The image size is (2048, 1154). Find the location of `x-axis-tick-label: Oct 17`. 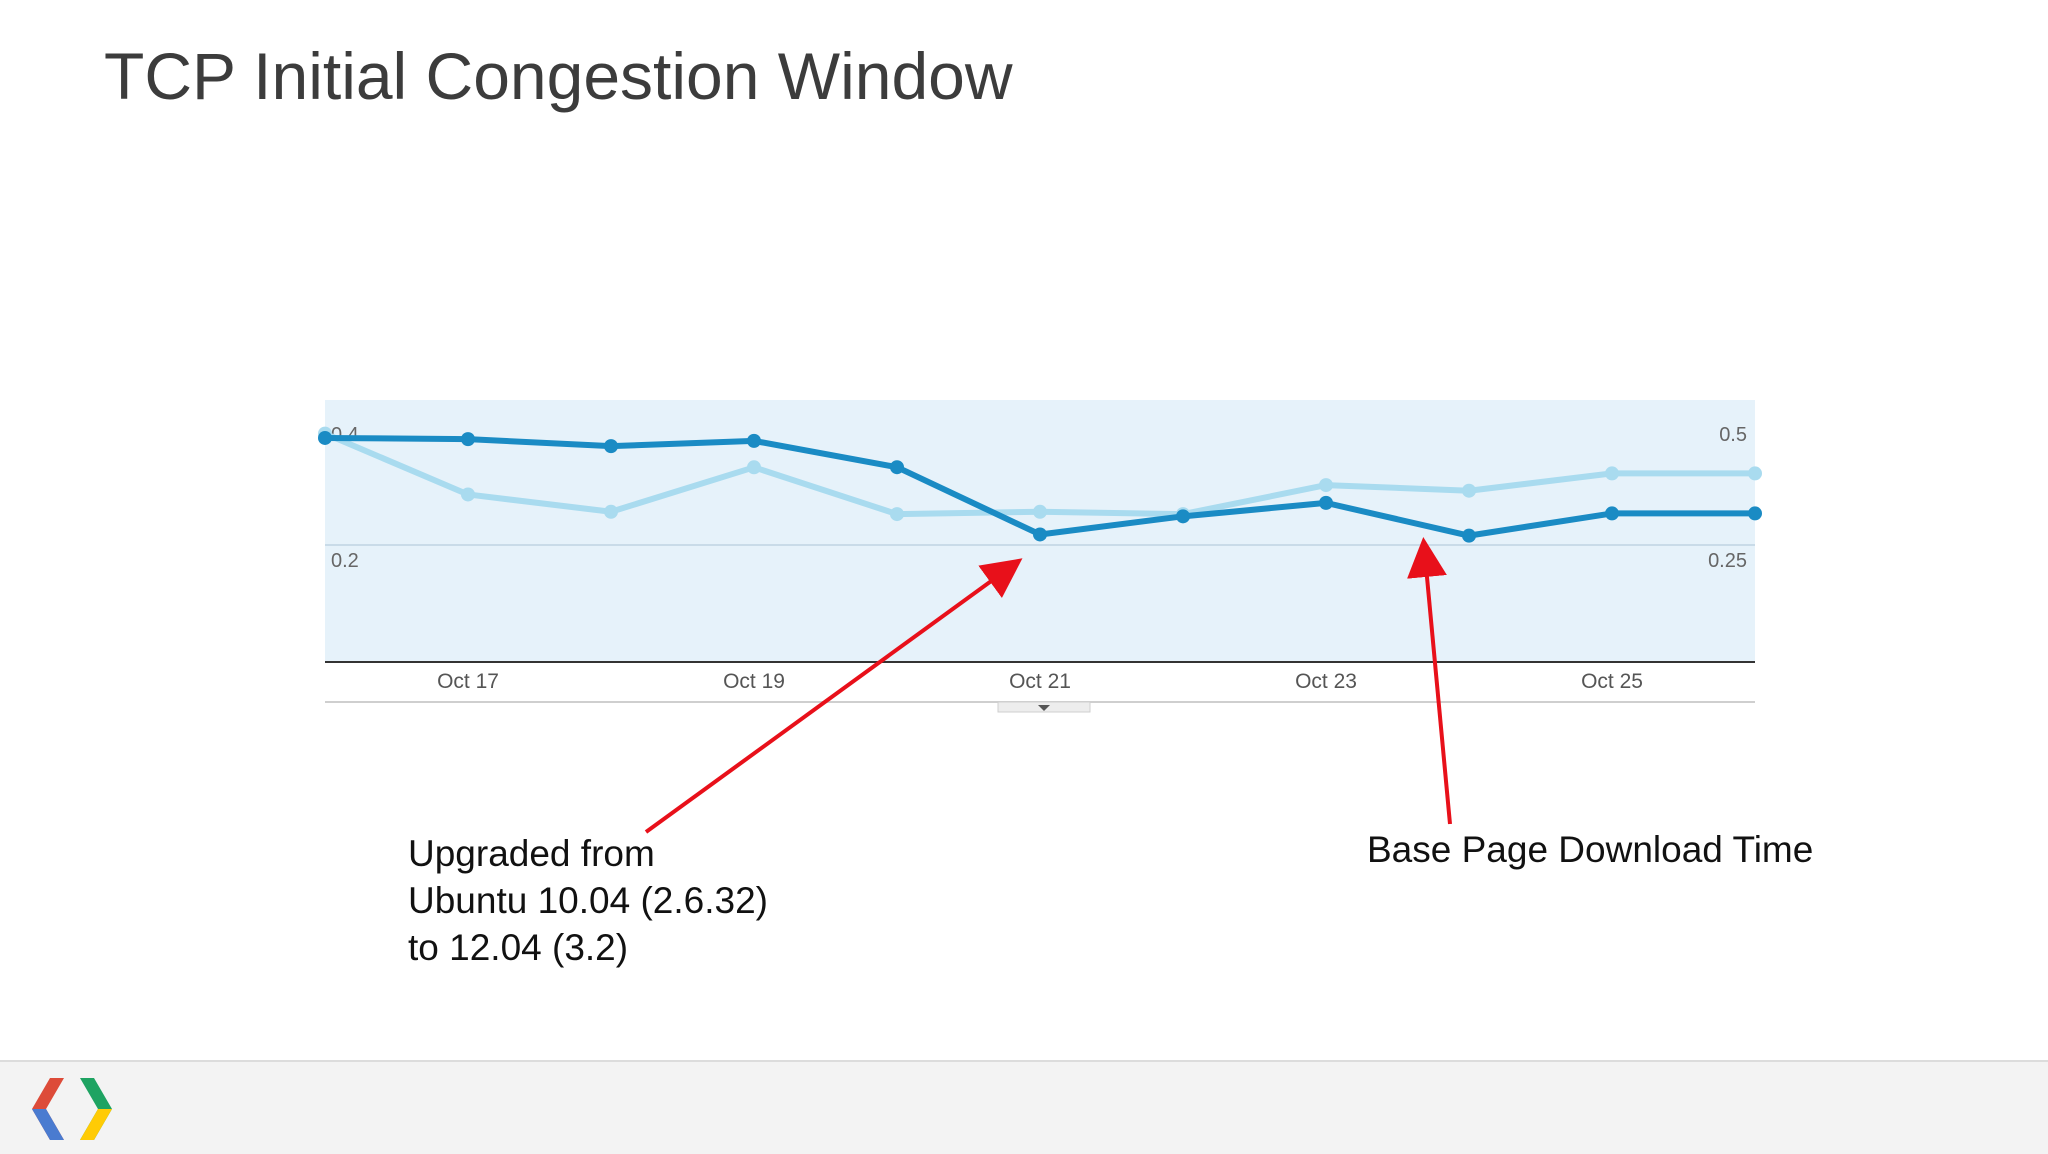

x-axis-tick-label: Oct 17 is located at coordinates (468, 681).